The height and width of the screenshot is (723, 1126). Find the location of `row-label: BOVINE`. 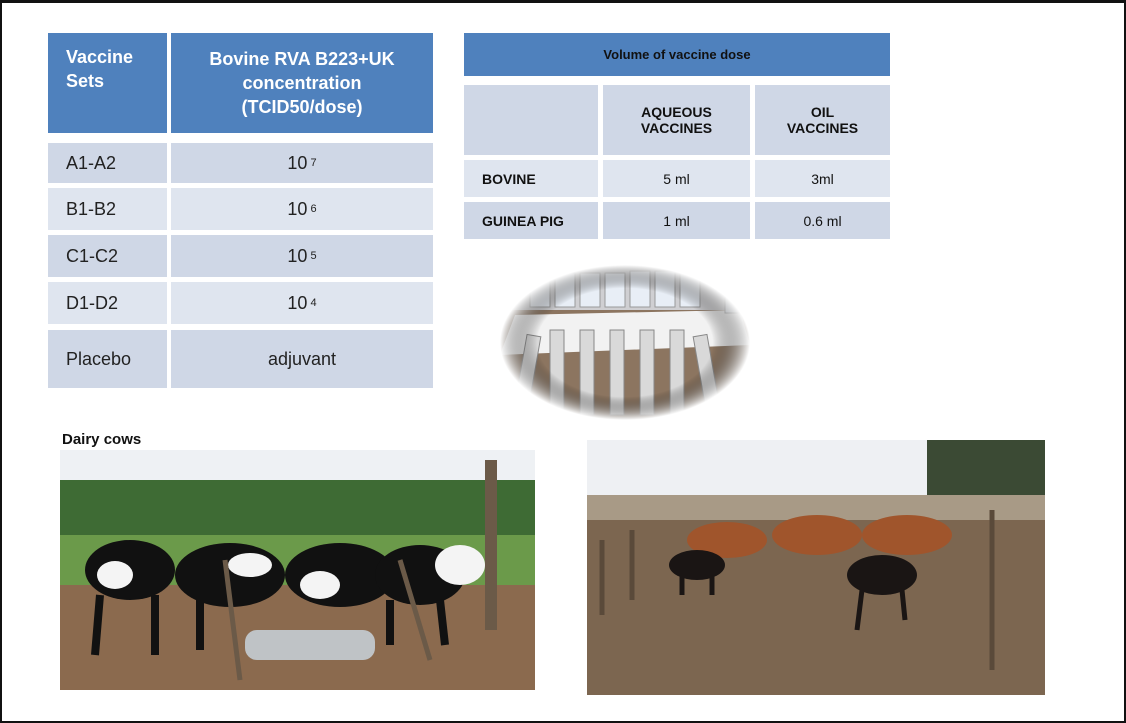

row-label: BOVINE is located at coordinates (531, 178).